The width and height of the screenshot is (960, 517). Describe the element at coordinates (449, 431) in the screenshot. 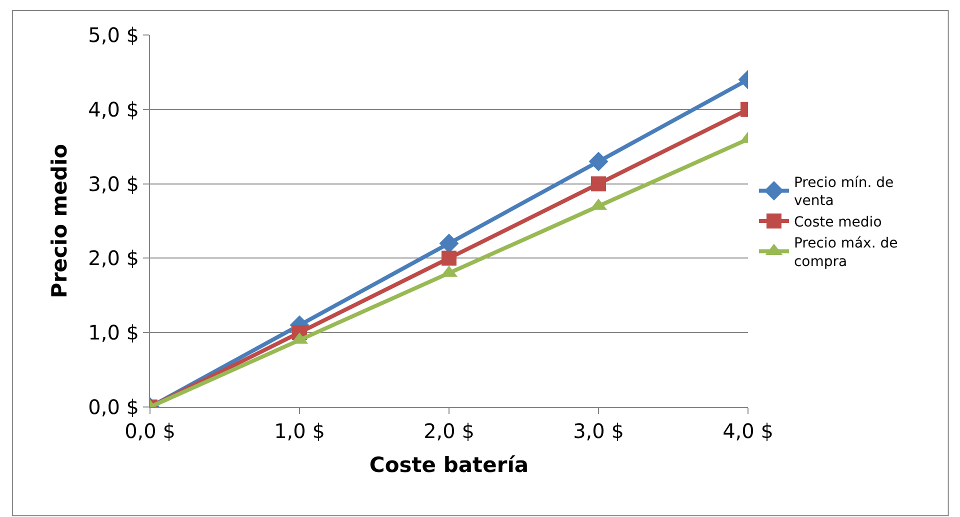

I see `x-tick-label: 2,0 $` at that location.